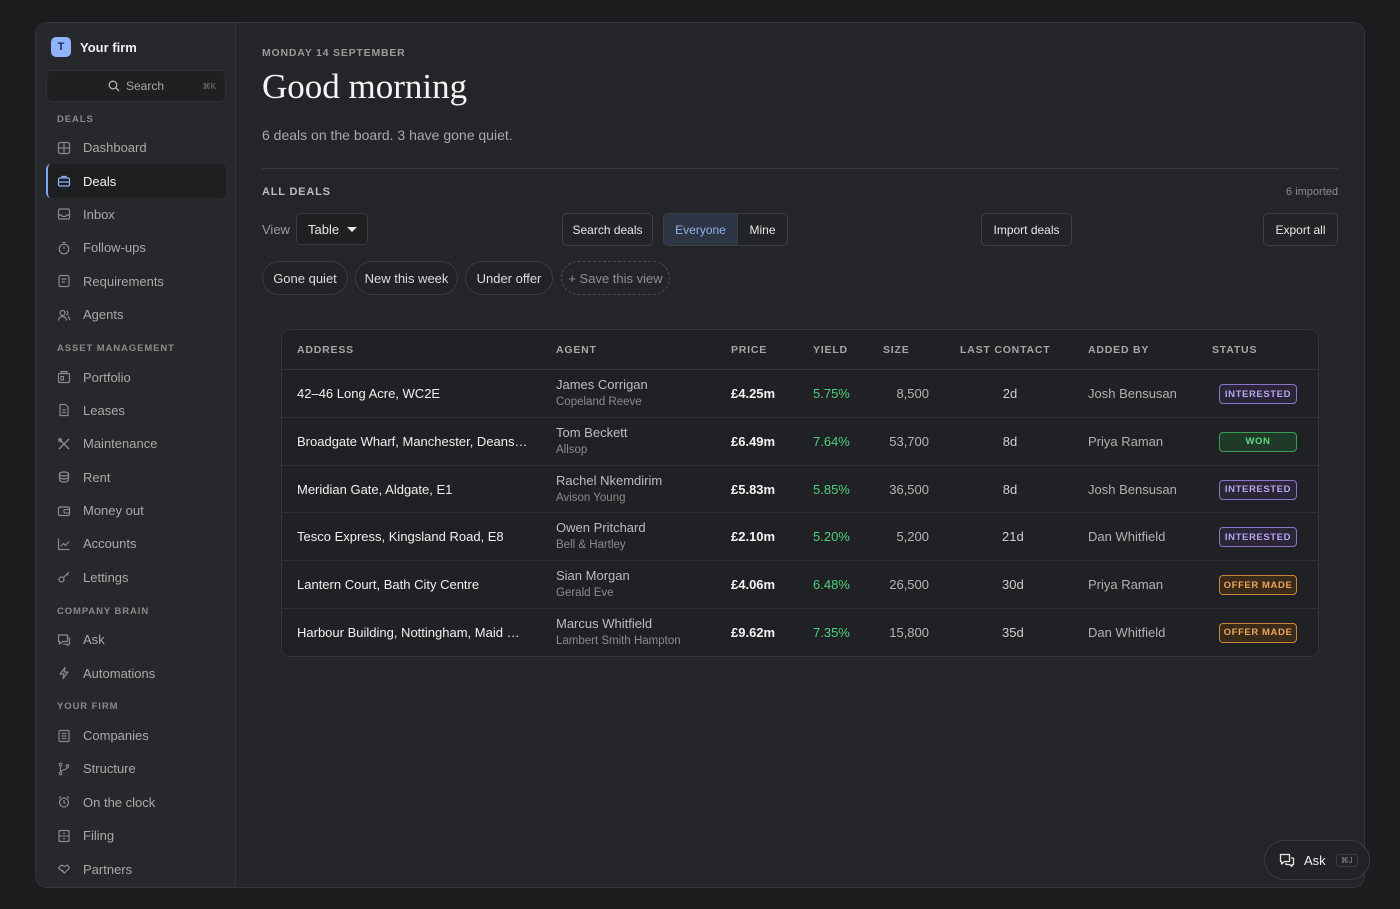 The width and height of the screenshot is (1400, 909). What do you see at coordinates (136, 376) in the screenshot?
I see `sidebar-item-portfolio: Portfolio` at bounding box center [136, 376].